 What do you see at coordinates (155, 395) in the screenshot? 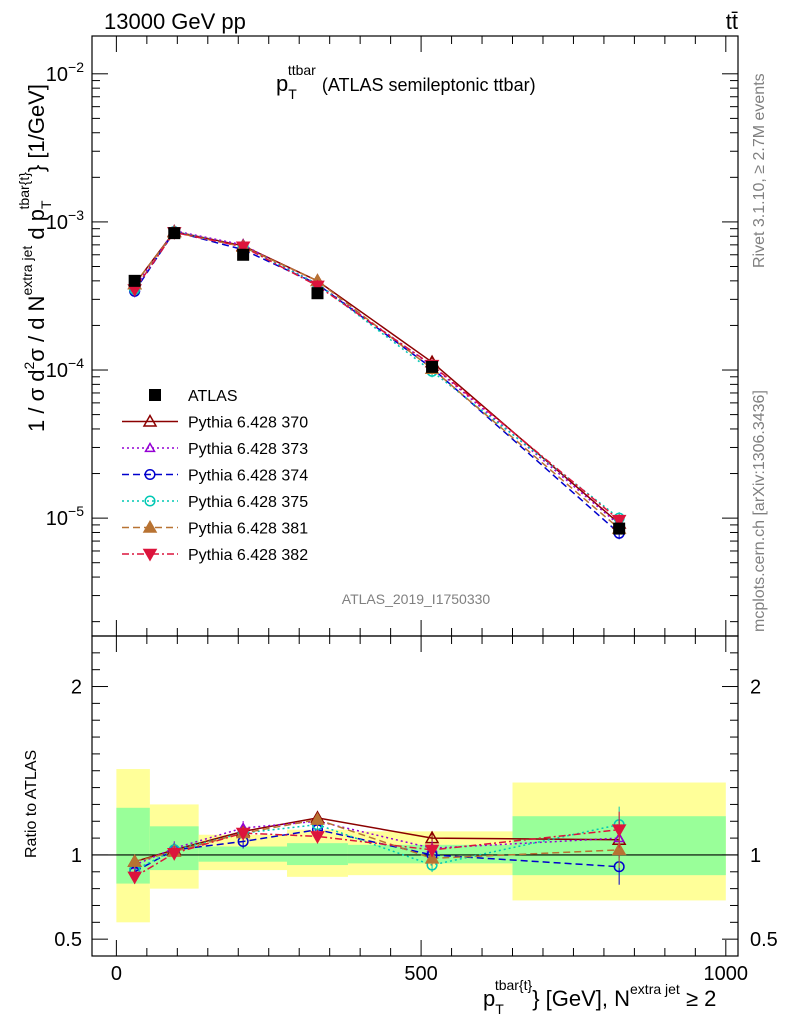
I see `legend-marker-data` at bounding box center [155, 395].